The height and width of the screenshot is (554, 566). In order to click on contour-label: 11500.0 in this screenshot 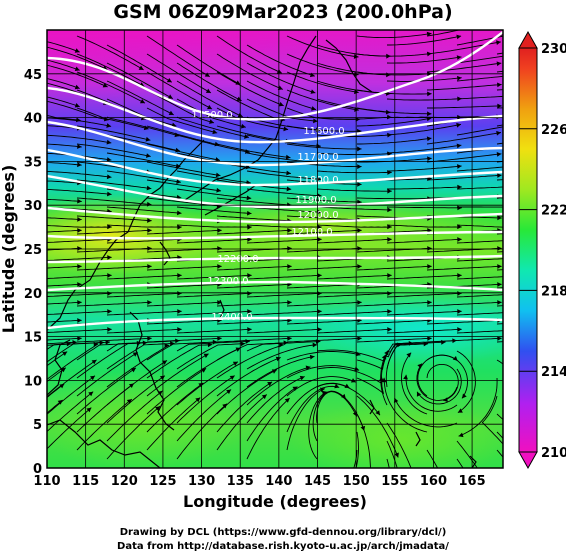, I will do `click(211, 115)`.